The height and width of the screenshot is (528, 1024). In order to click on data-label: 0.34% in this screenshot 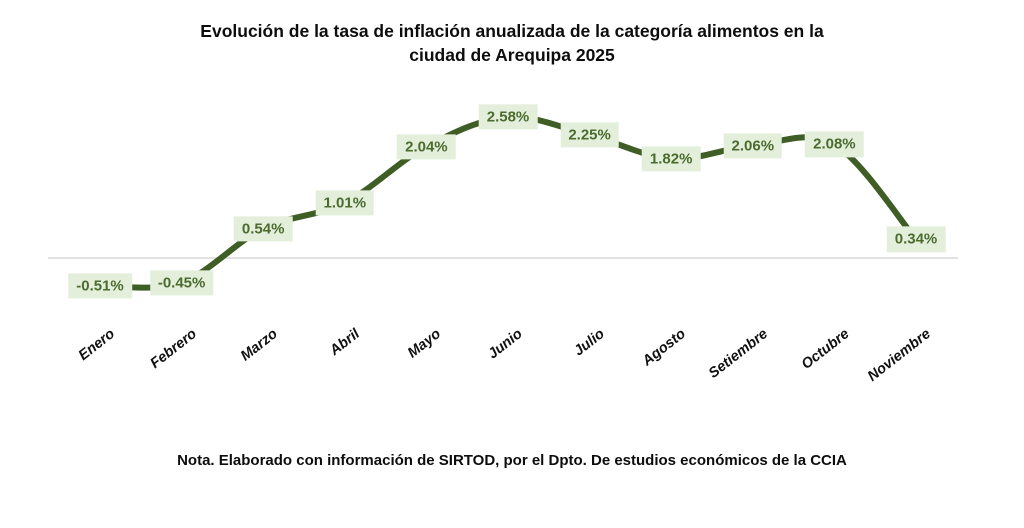, I will do `click(916, 239)`.